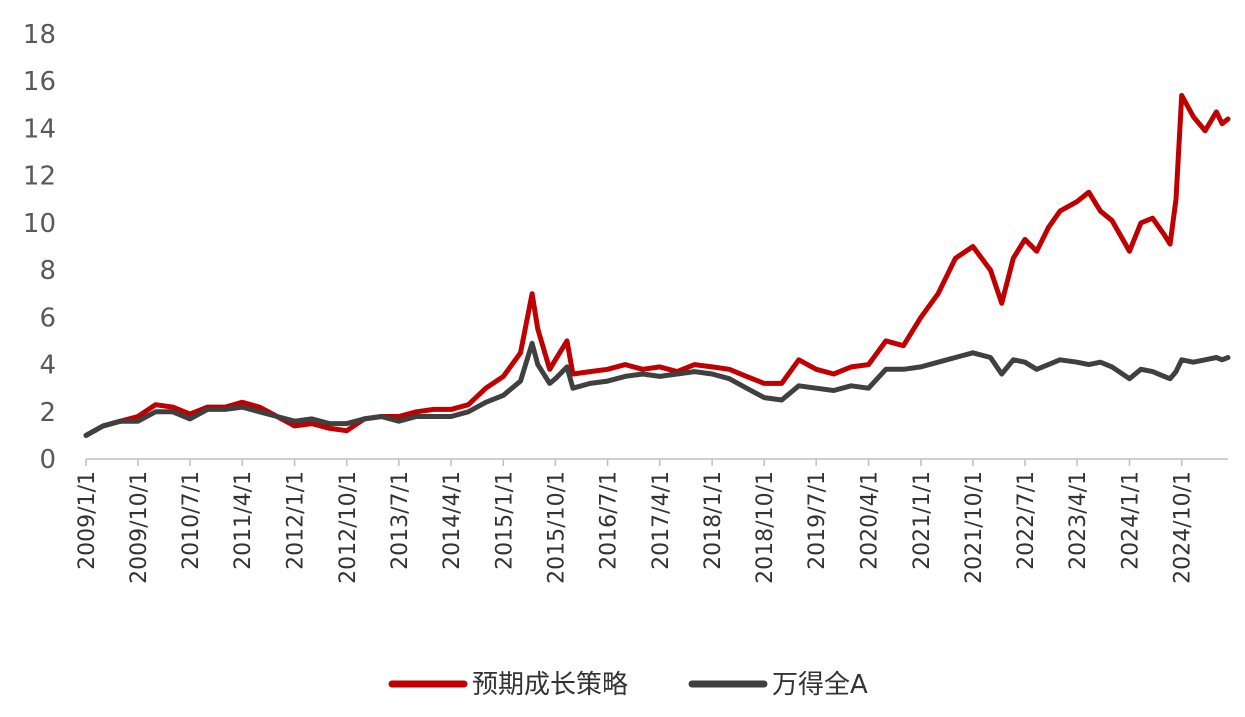 This screenshot has height=717, width=1245. What do you see at coordinates (47, 460) in the screenshot?
I see `y-tick-label: 0` at bounding box center [47, 460].